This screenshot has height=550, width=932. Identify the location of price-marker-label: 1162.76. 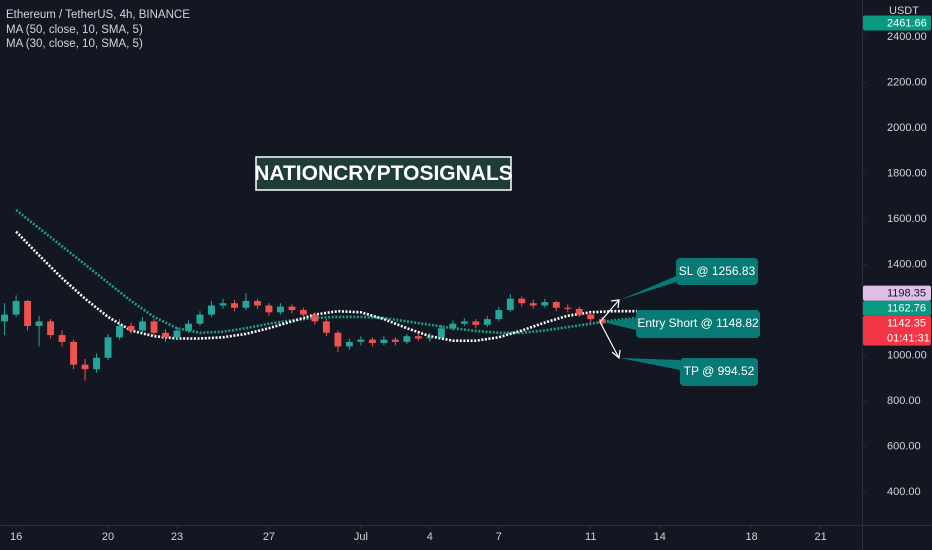
(906, 309).